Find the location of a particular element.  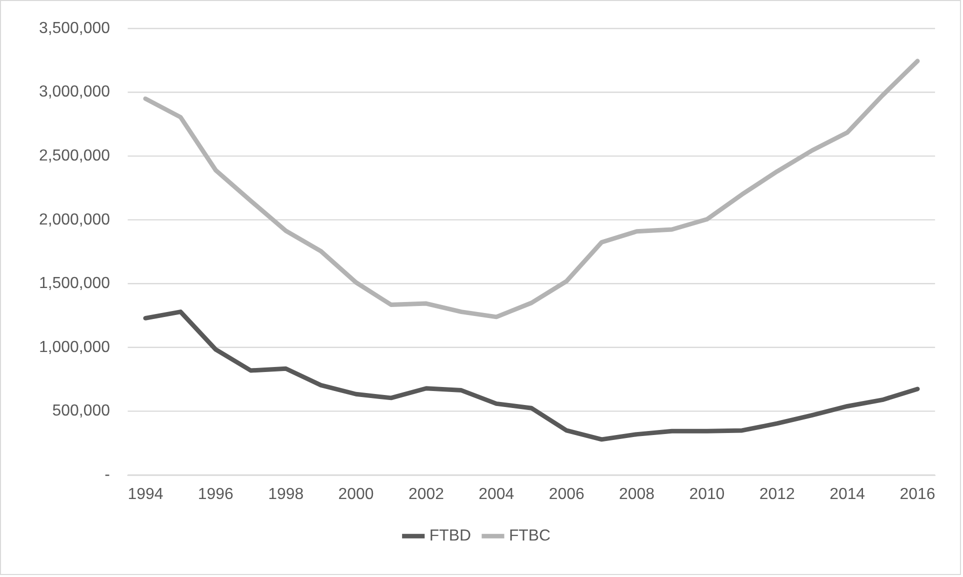

x-tick-label: 2004 is located at coordinates (496, 495).